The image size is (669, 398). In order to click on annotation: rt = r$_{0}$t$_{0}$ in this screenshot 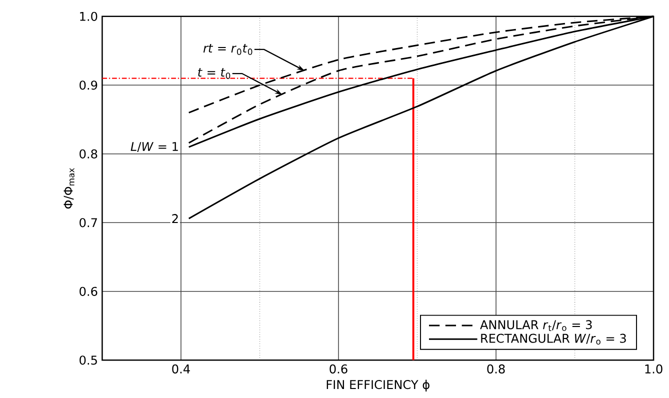, I will do `click(227, 50)`.